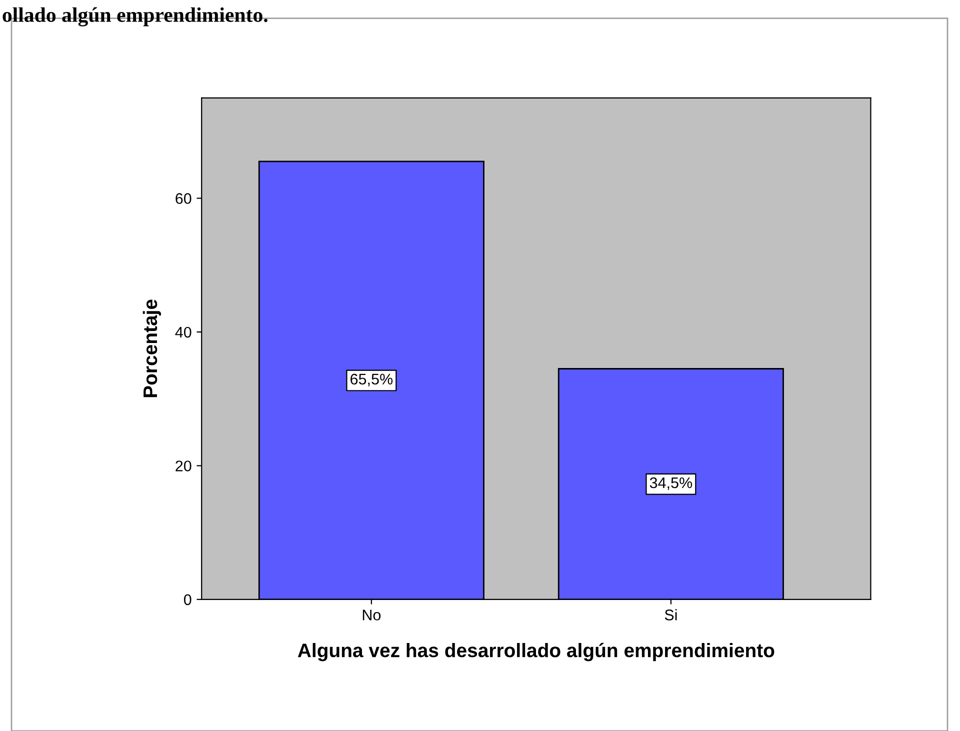  Describe the element at coordinates (184, 198) in the screenshot. I see `y-tick-label: 60` at that location.